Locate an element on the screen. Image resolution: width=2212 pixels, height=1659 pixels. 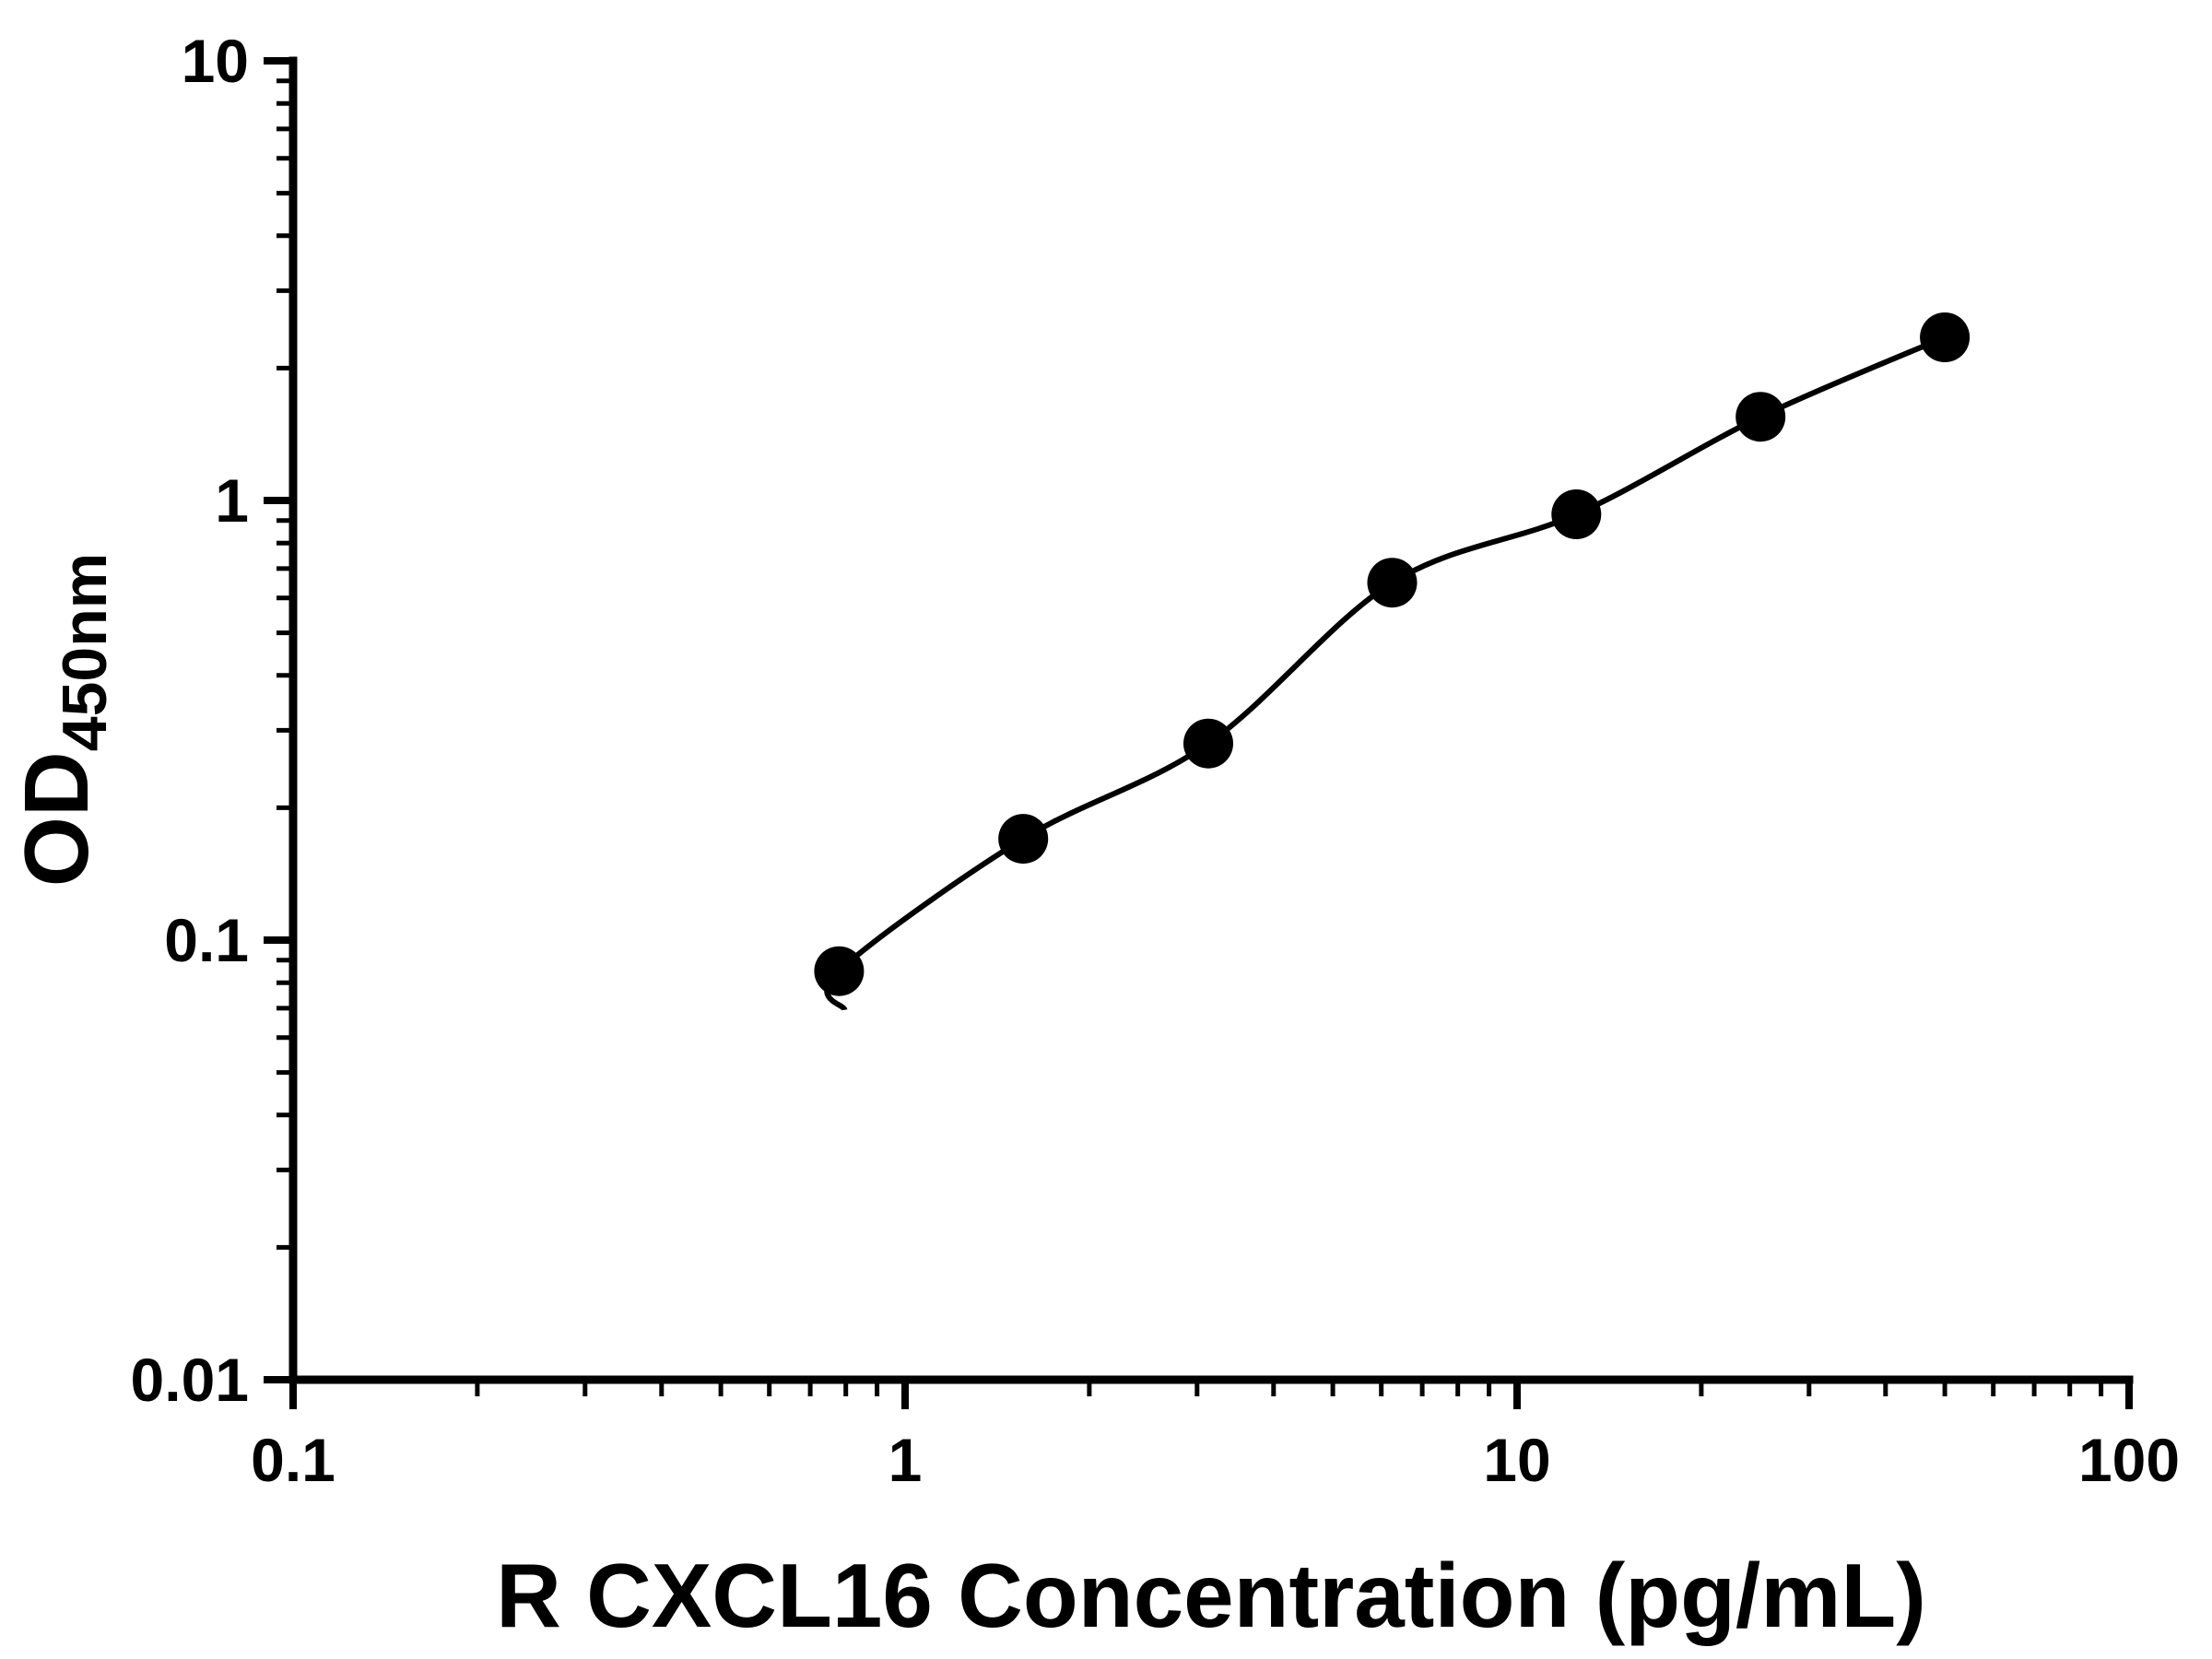
y-axis-title-sub: 450nm is located at coordinates (85, 652).